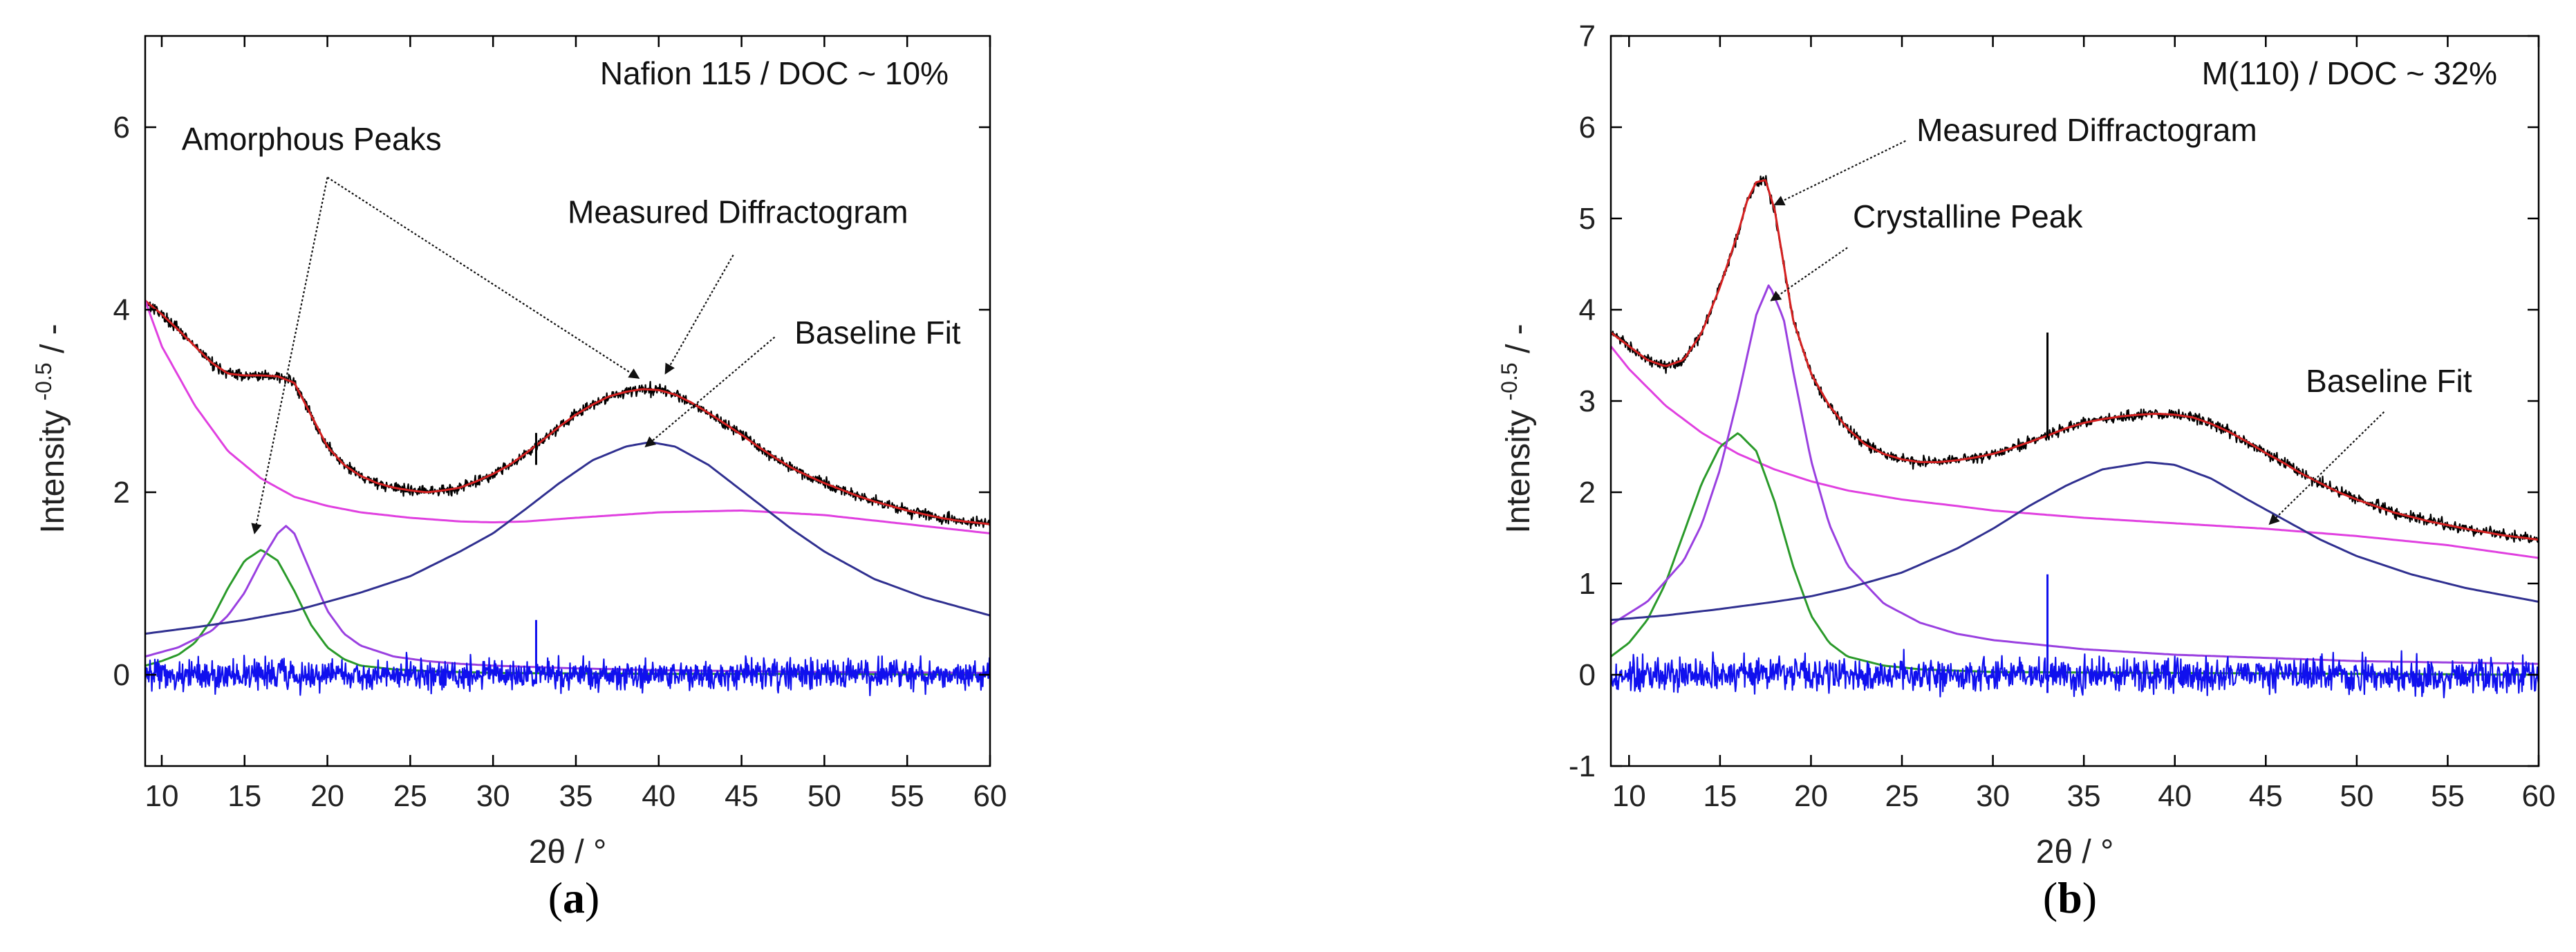 This screenshot has height=952, width=2576. Describe the element at coordinates (312, 139) in the screenshot. I see `annotation-amorphous-peaks: Amorphous Peaks` at that location.